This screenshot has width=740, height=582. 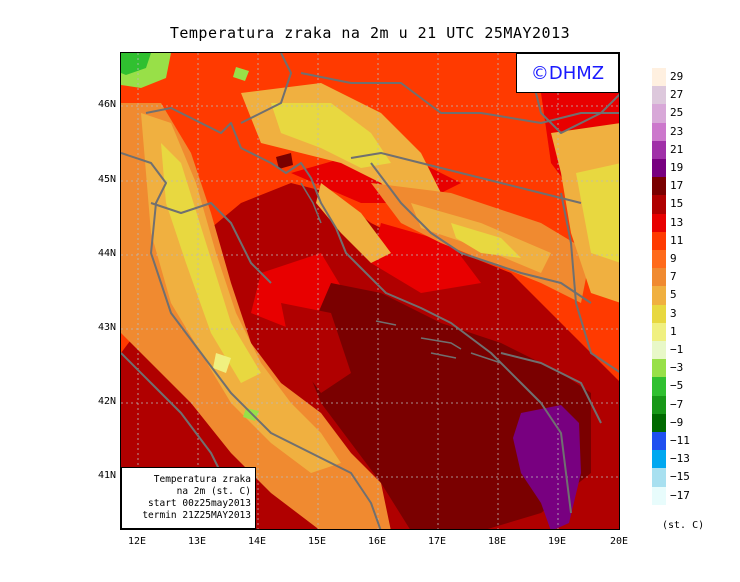 What do you see at coordinates (673, 277) in the screenshot?
I see `legend-label: 7` at bounding box center [673, 277].